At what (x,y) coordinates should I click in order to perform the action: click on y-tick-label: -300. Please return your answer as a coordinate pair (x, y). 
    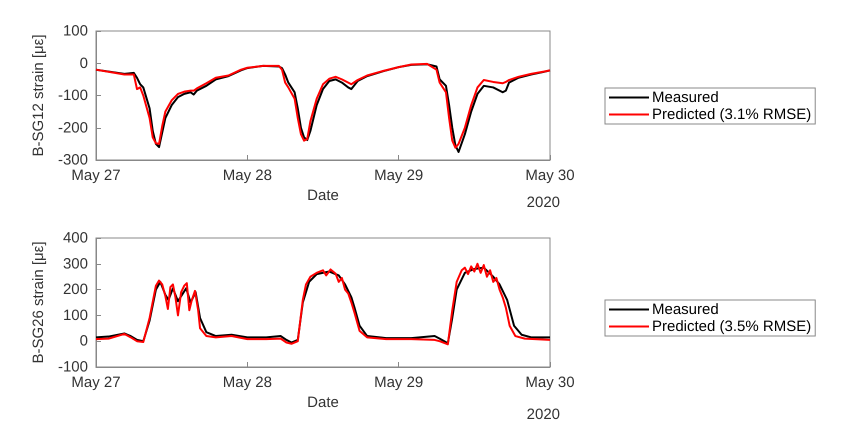
    Looking at the image, I should click on (73, 160).